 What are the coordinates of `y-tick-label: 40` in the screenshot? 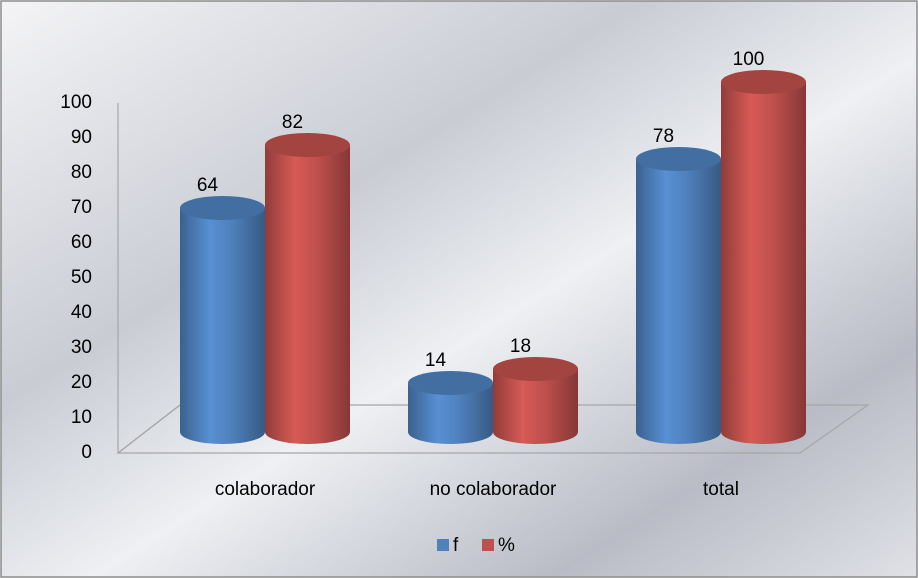 It's located at (81, 312).